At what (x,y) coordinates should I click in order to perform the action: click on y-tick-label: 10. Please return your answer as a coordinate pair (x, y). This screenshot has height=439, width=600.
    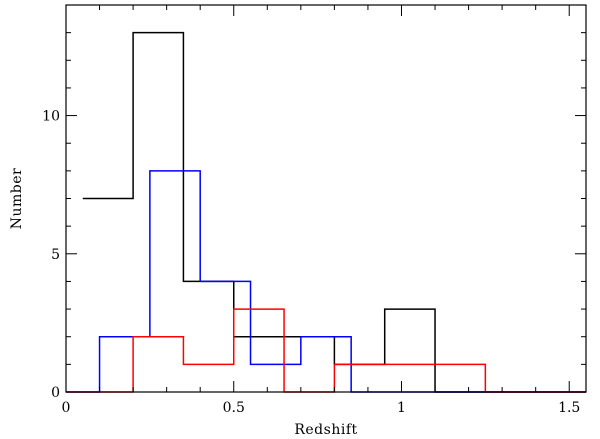
    Looking at the image, I should click on (51, 117).